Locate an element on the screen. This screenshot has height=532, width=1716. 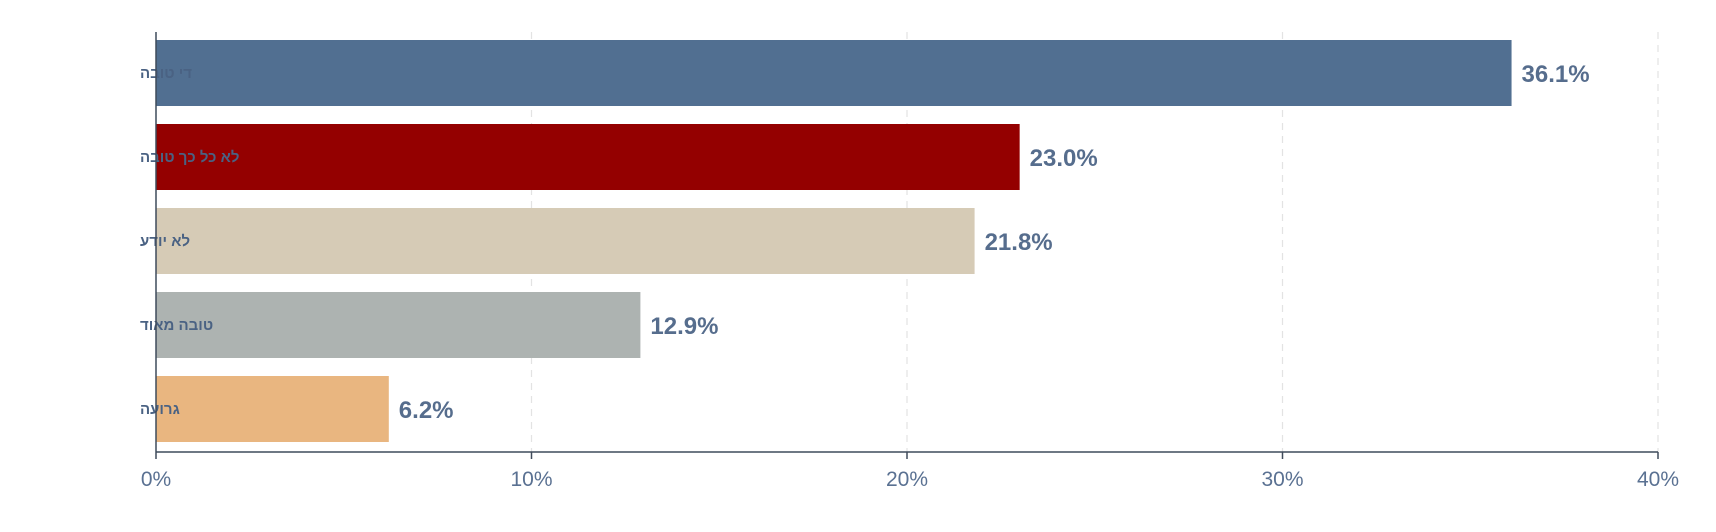
category-label: גרועה is located at coordinates (160, 409).